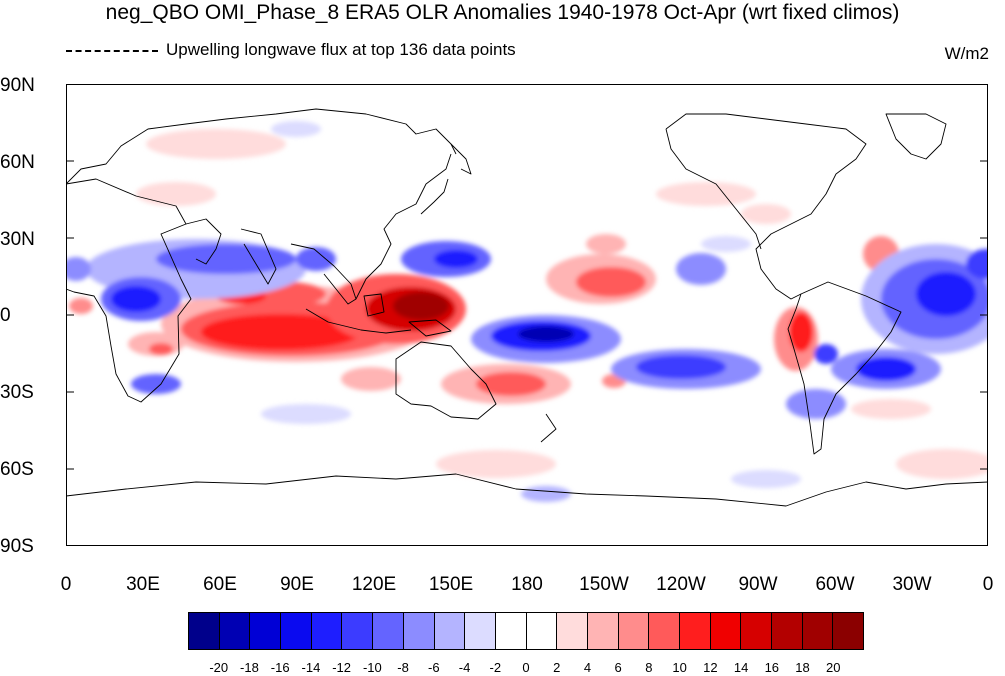  I want to click on colorbar-tick-label: -4, so click(464, 667).